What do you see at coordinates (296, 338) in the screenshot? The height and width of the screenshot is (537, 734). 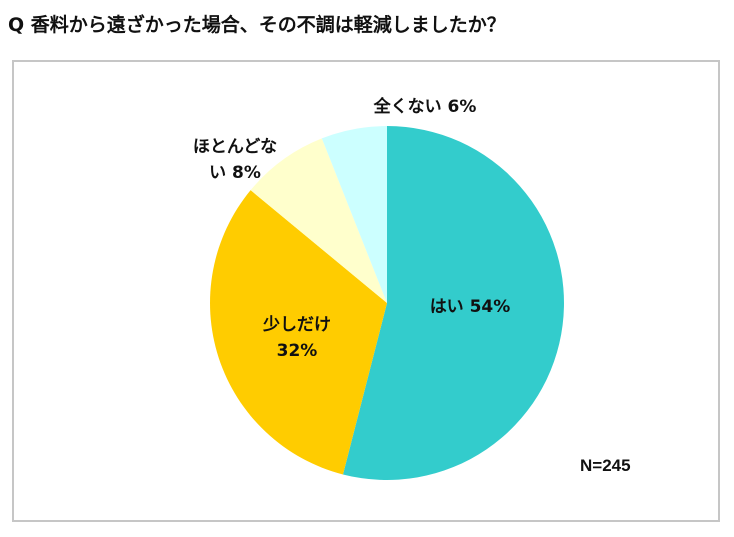 I see `slice-label-1: 少しだけ 32%` at bounding box center [296, 338].